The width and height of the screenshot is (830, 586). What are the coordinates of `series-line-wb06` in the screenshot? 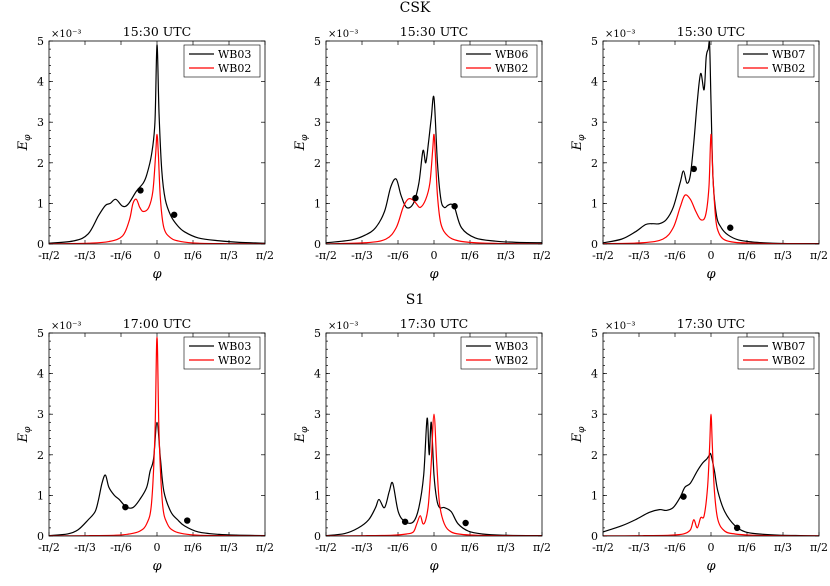 It's located at (434, 169).